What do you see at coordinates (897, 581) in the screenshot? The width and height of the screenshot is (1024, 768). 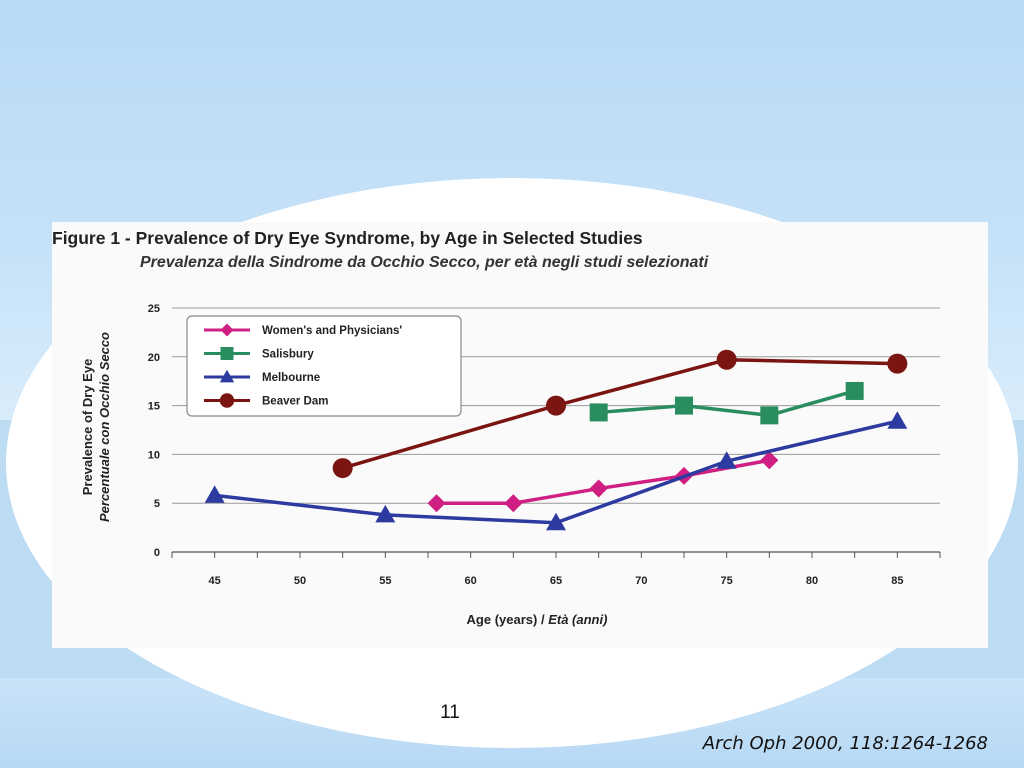 I see `x-tick-label-85: 85` at bounding box center [897, 581].